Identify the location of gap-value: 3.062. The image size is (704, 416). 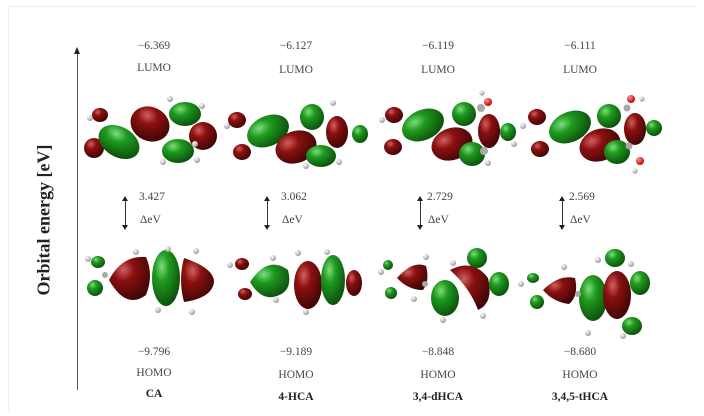
(294, 197).